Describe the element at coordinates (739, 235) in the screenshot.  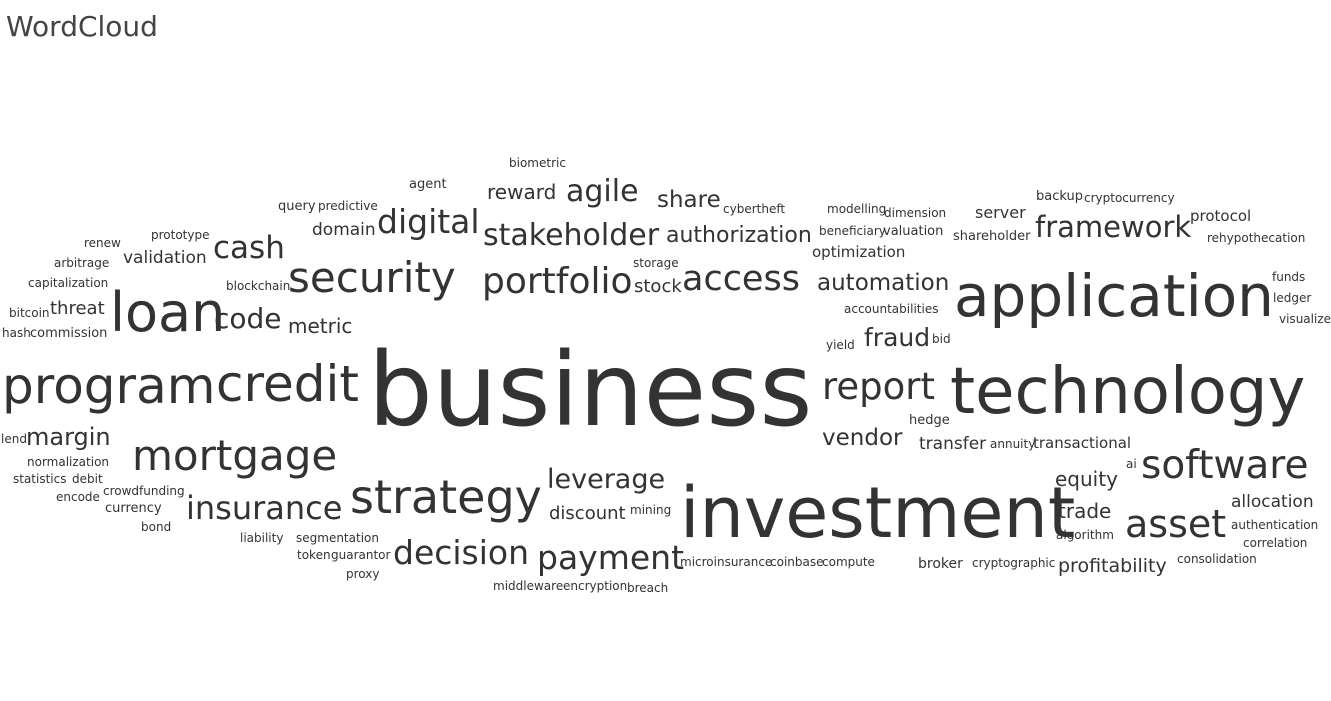
I see `word-authorization: authorization` at that location.